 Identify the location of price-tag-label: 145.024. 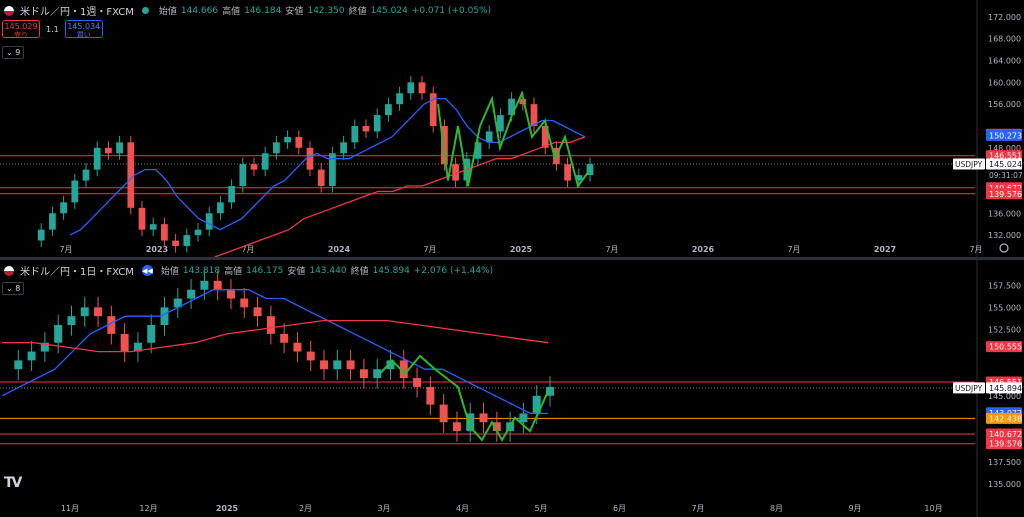
(1005, 164).